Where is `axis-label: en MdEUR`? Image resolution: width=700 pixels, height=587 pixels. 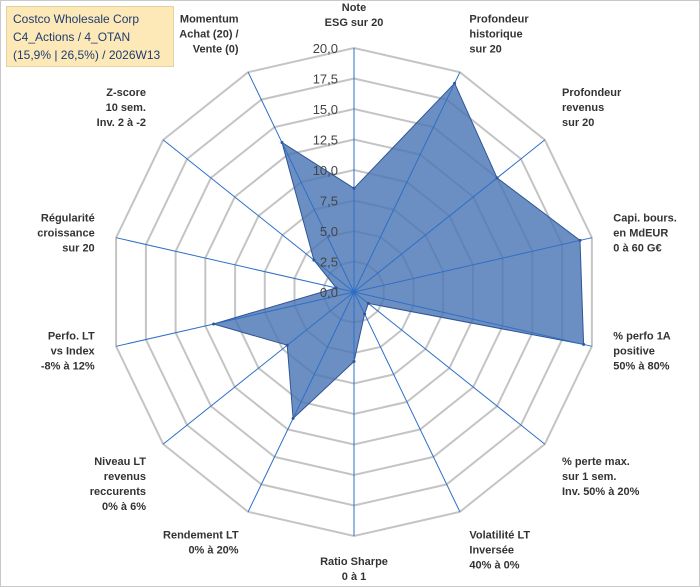
axis-label: en MdEUR is located at coordinates (640, 233).